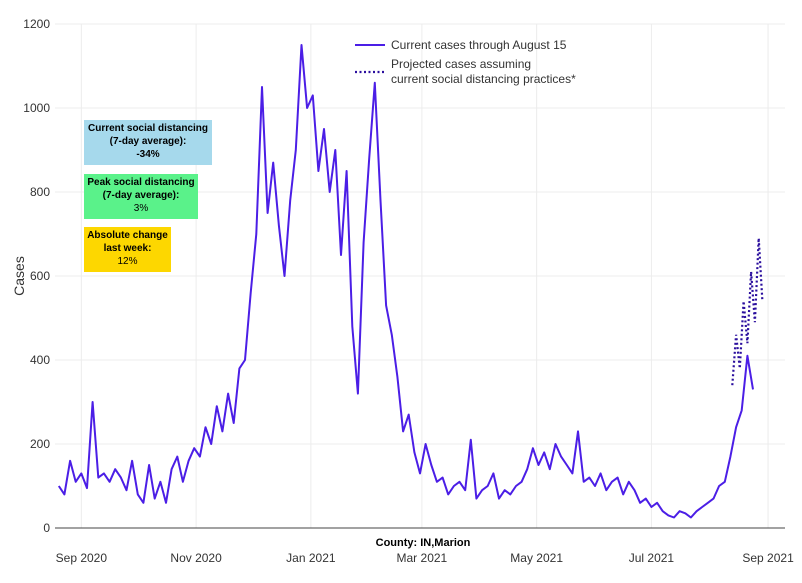 This screenshot has width=802, height=583. I want to click on y-tick-label: 0, so click(46, 528).